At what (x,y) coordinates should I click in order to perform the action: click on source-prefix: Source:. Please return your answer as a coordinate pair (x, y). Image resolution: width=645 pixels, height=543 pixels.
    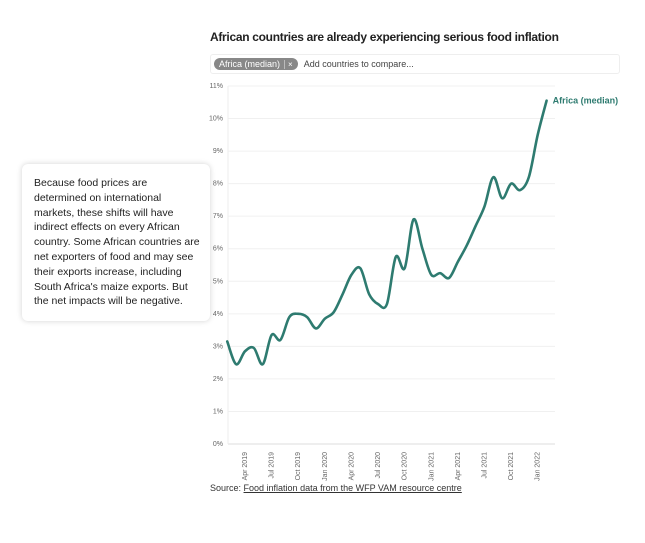
    Looking at the image, I should click on (227, 488).